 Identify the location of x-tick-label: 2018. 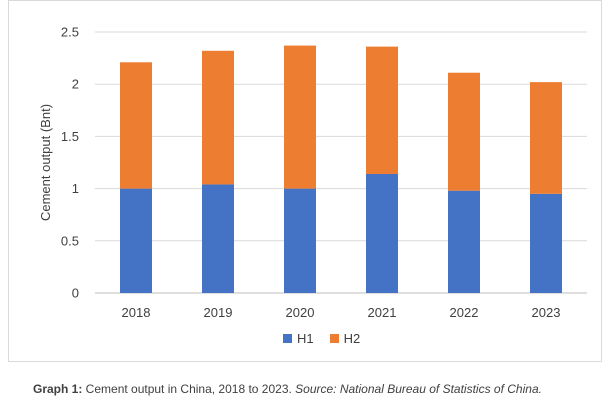
(136, 312).